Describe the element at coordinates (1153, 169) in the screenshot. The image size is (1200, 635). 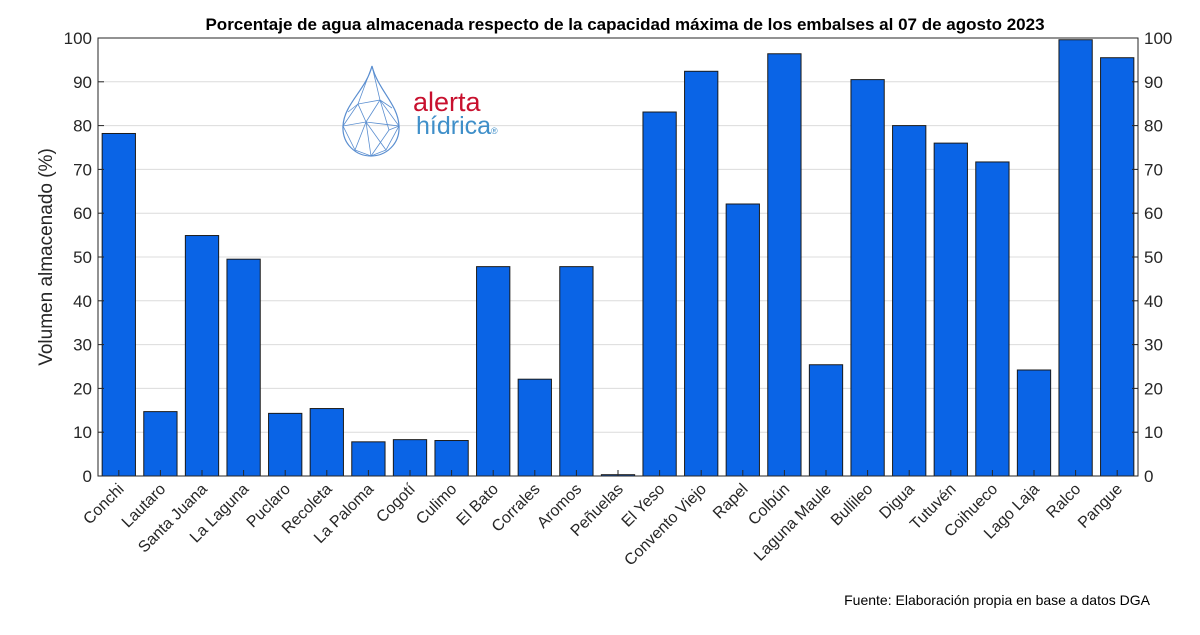
I see `y-tick-label-right: 70` at that location.